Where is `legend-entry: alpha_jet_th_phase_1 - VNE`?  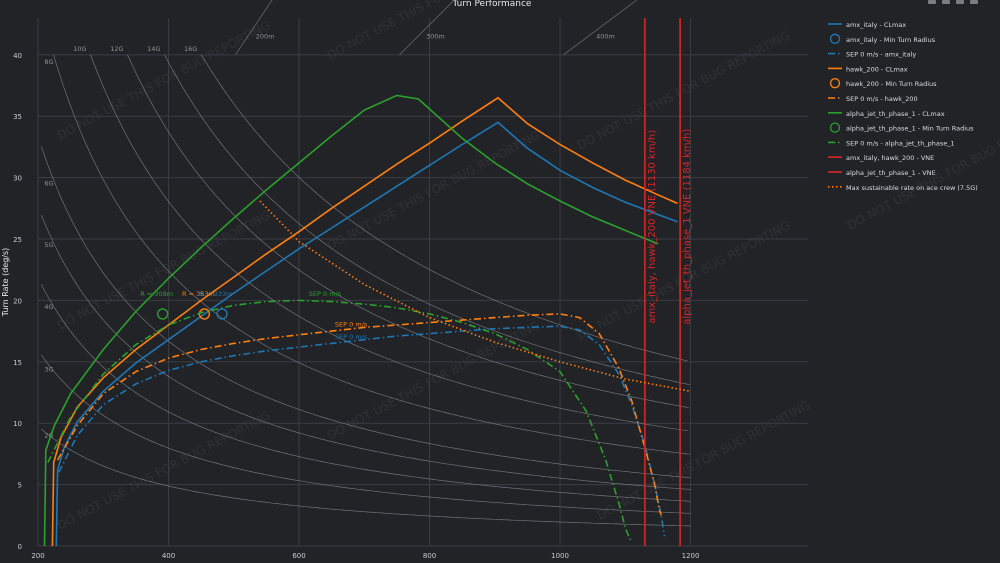
legend-entry: alpha_jet_th_phase_1 - VNE is located at coordinates (891, 173).